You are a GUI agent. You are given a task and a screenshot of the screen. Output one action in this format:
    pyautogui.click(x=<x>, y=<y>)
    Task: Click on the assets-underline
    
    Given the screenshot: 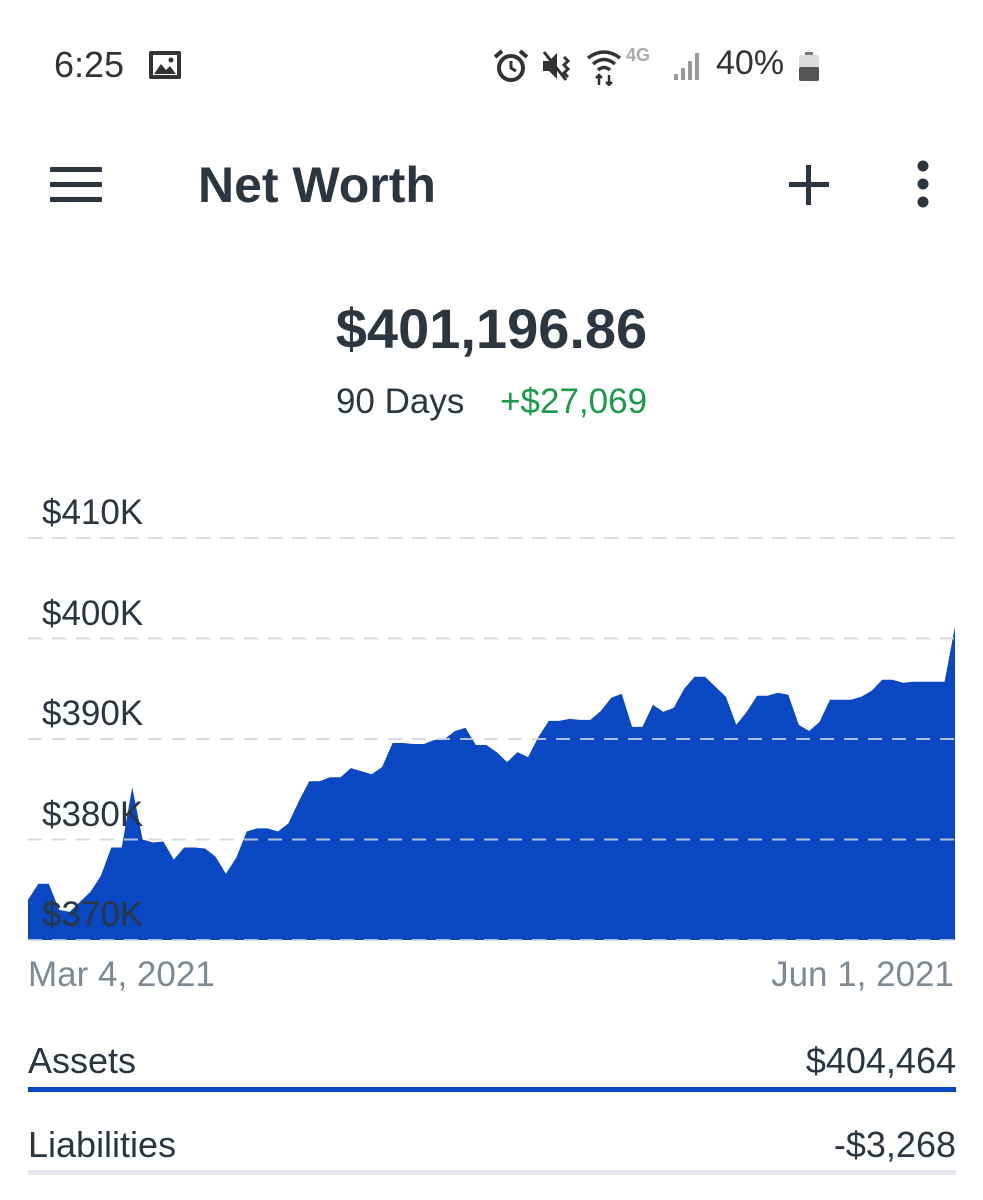 What is the action you would take?
    pyautogui.click(x=492, y=1089)
    